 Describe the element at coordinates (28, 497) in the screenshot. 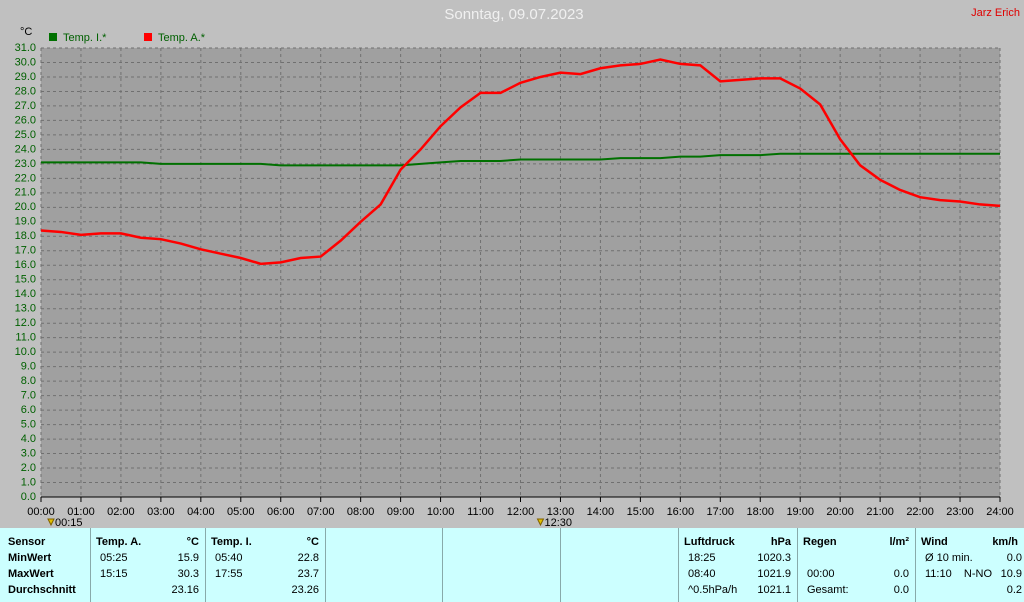

I see `y-tick-label: 0.0` at that location.